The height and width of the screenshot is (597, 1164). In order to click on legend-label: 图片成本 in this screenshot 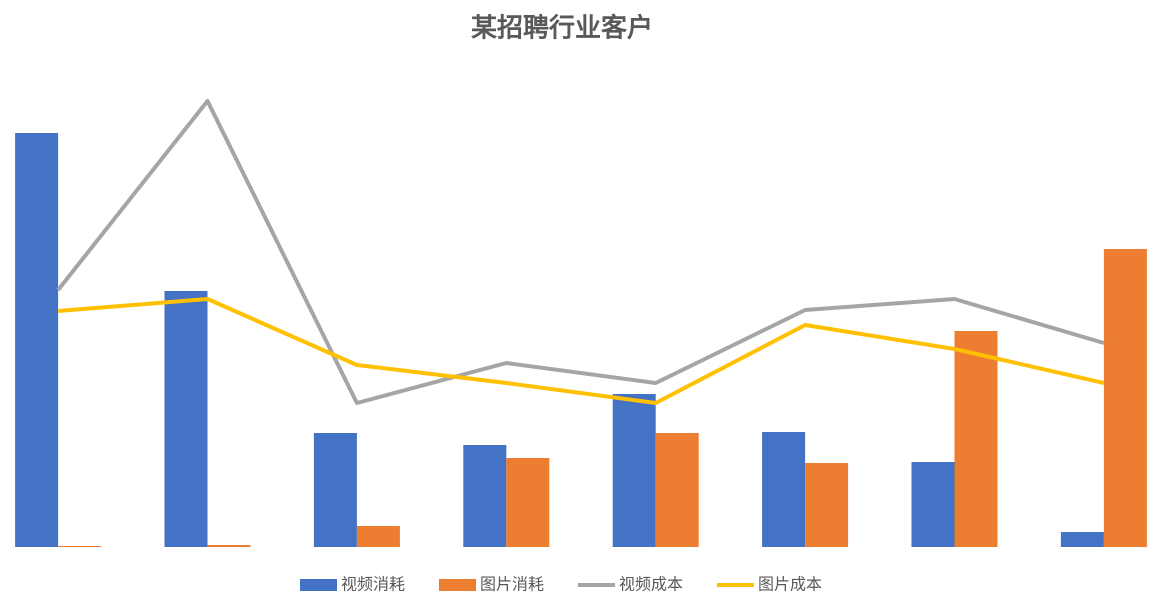, I will do `click(790, 584)`.